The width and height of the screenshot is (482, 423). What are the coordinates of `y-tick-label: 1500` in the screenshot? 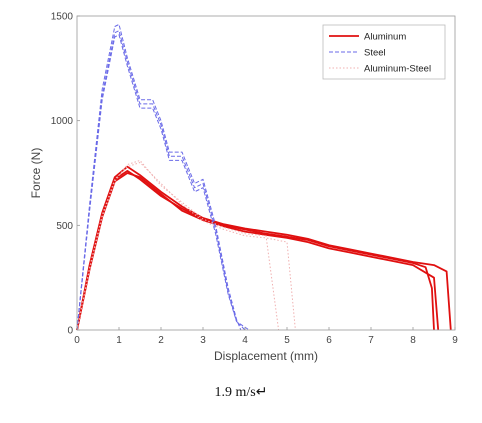 It's located at (62, 17).